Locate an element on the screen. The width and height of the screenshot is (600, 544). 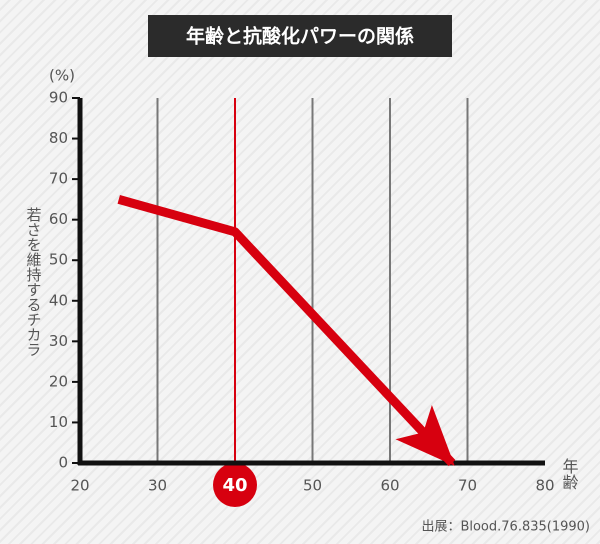
y-tick-label: 30 is located at coordinates (58, 341).